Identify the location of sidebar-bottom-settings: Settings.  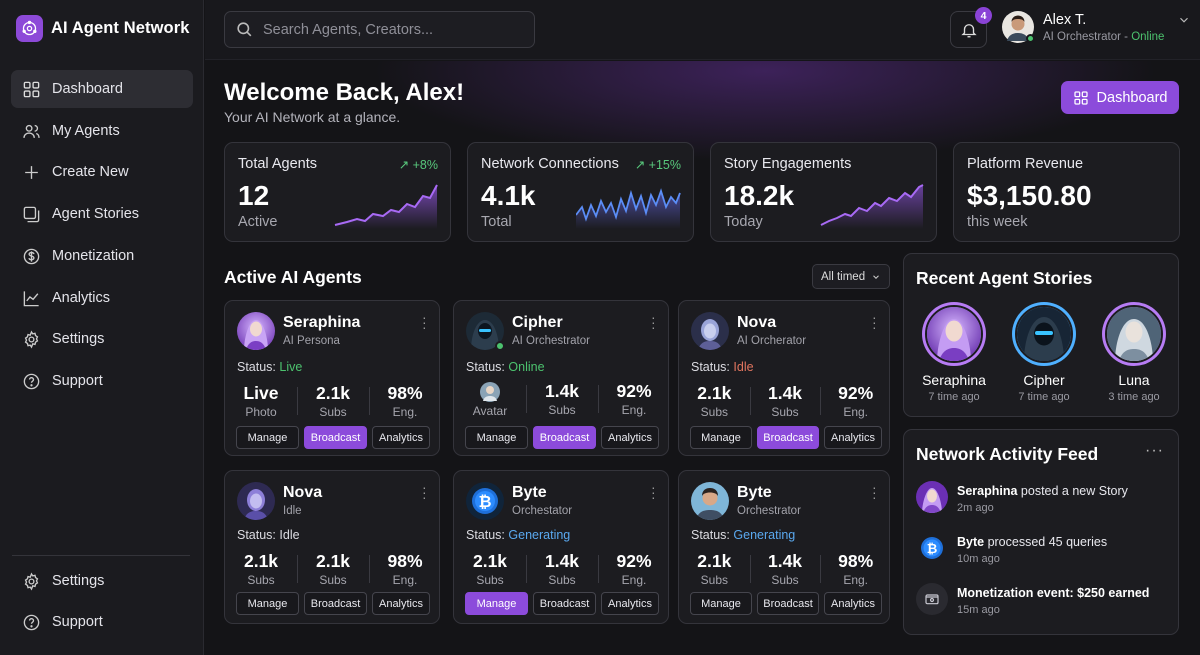
(102, 581).